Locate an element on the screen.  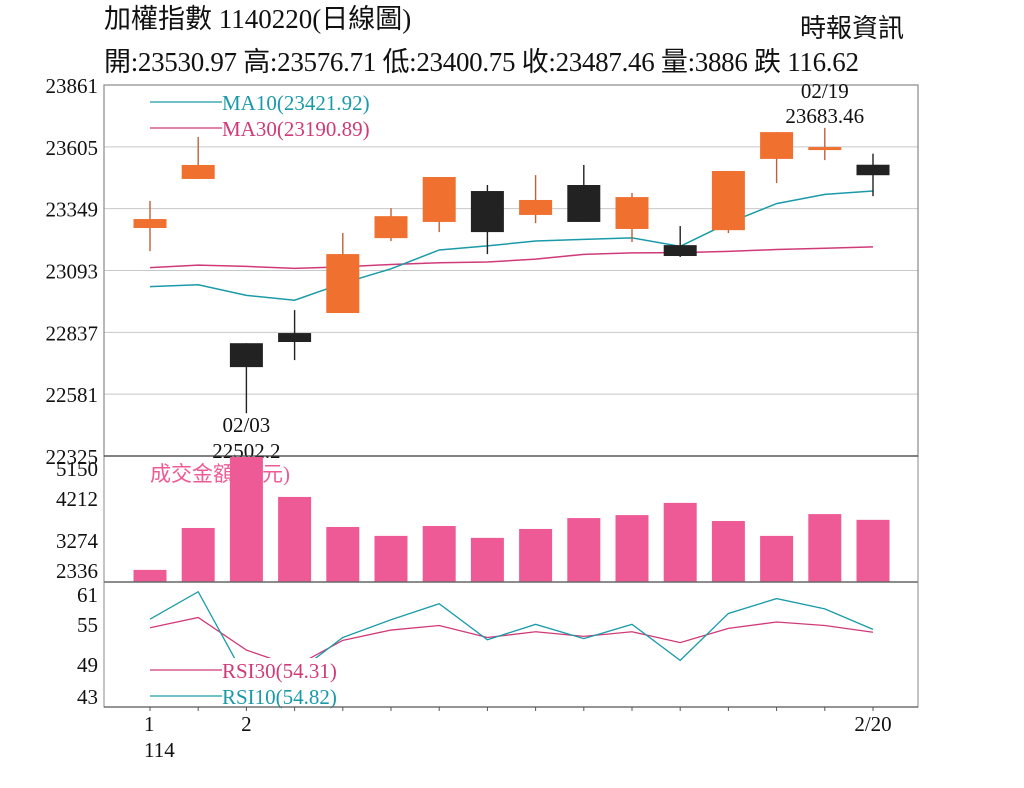
open-label: 開: is located at coordinates (121, 62).